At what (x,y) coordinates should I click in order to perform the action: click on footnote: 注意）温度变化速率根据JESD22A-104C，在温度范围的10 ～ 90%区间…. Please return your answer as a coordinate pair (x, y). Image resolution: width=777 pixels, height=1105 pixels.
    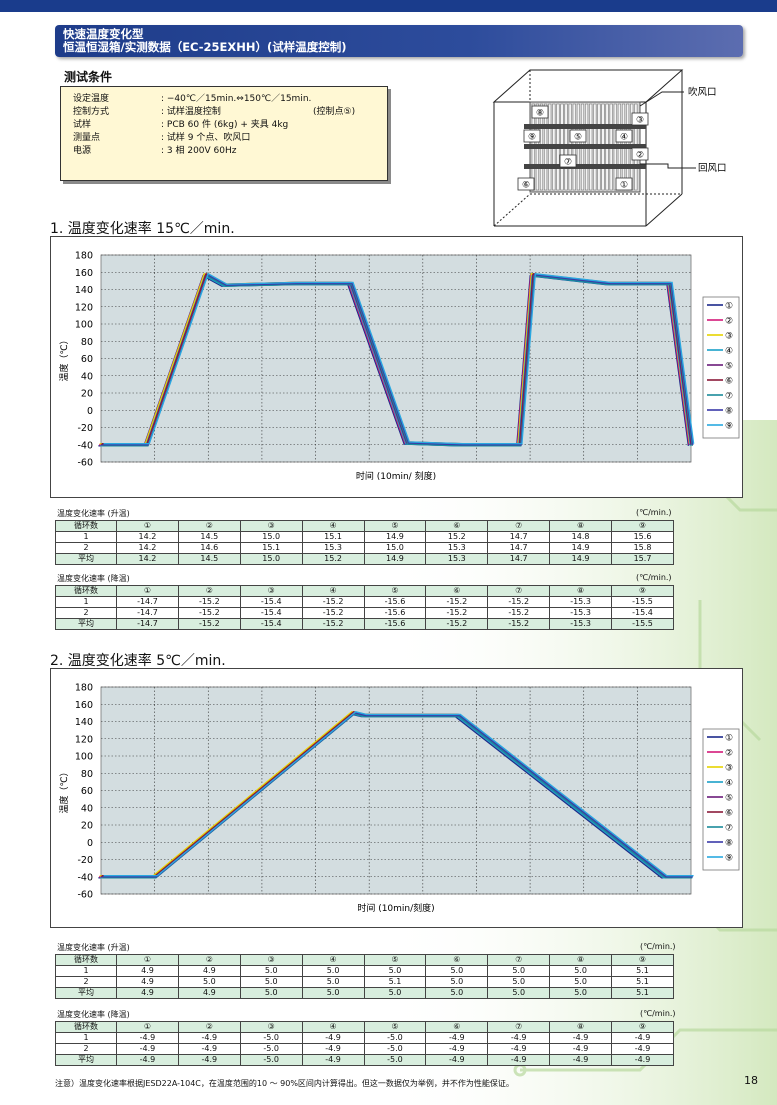
    Looking at the image, I should click on (284, 1083).